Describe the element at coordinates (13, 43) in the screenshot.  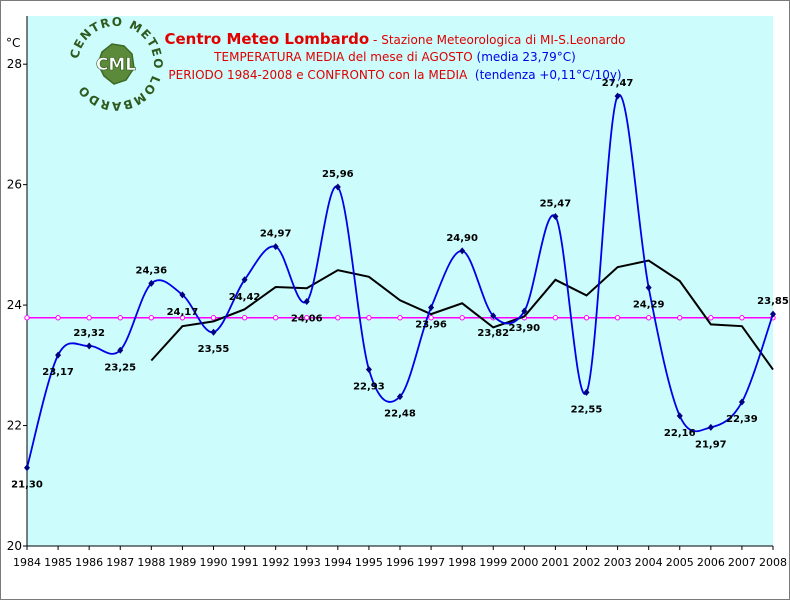
I see `y-axis-unit: °C` at that location.